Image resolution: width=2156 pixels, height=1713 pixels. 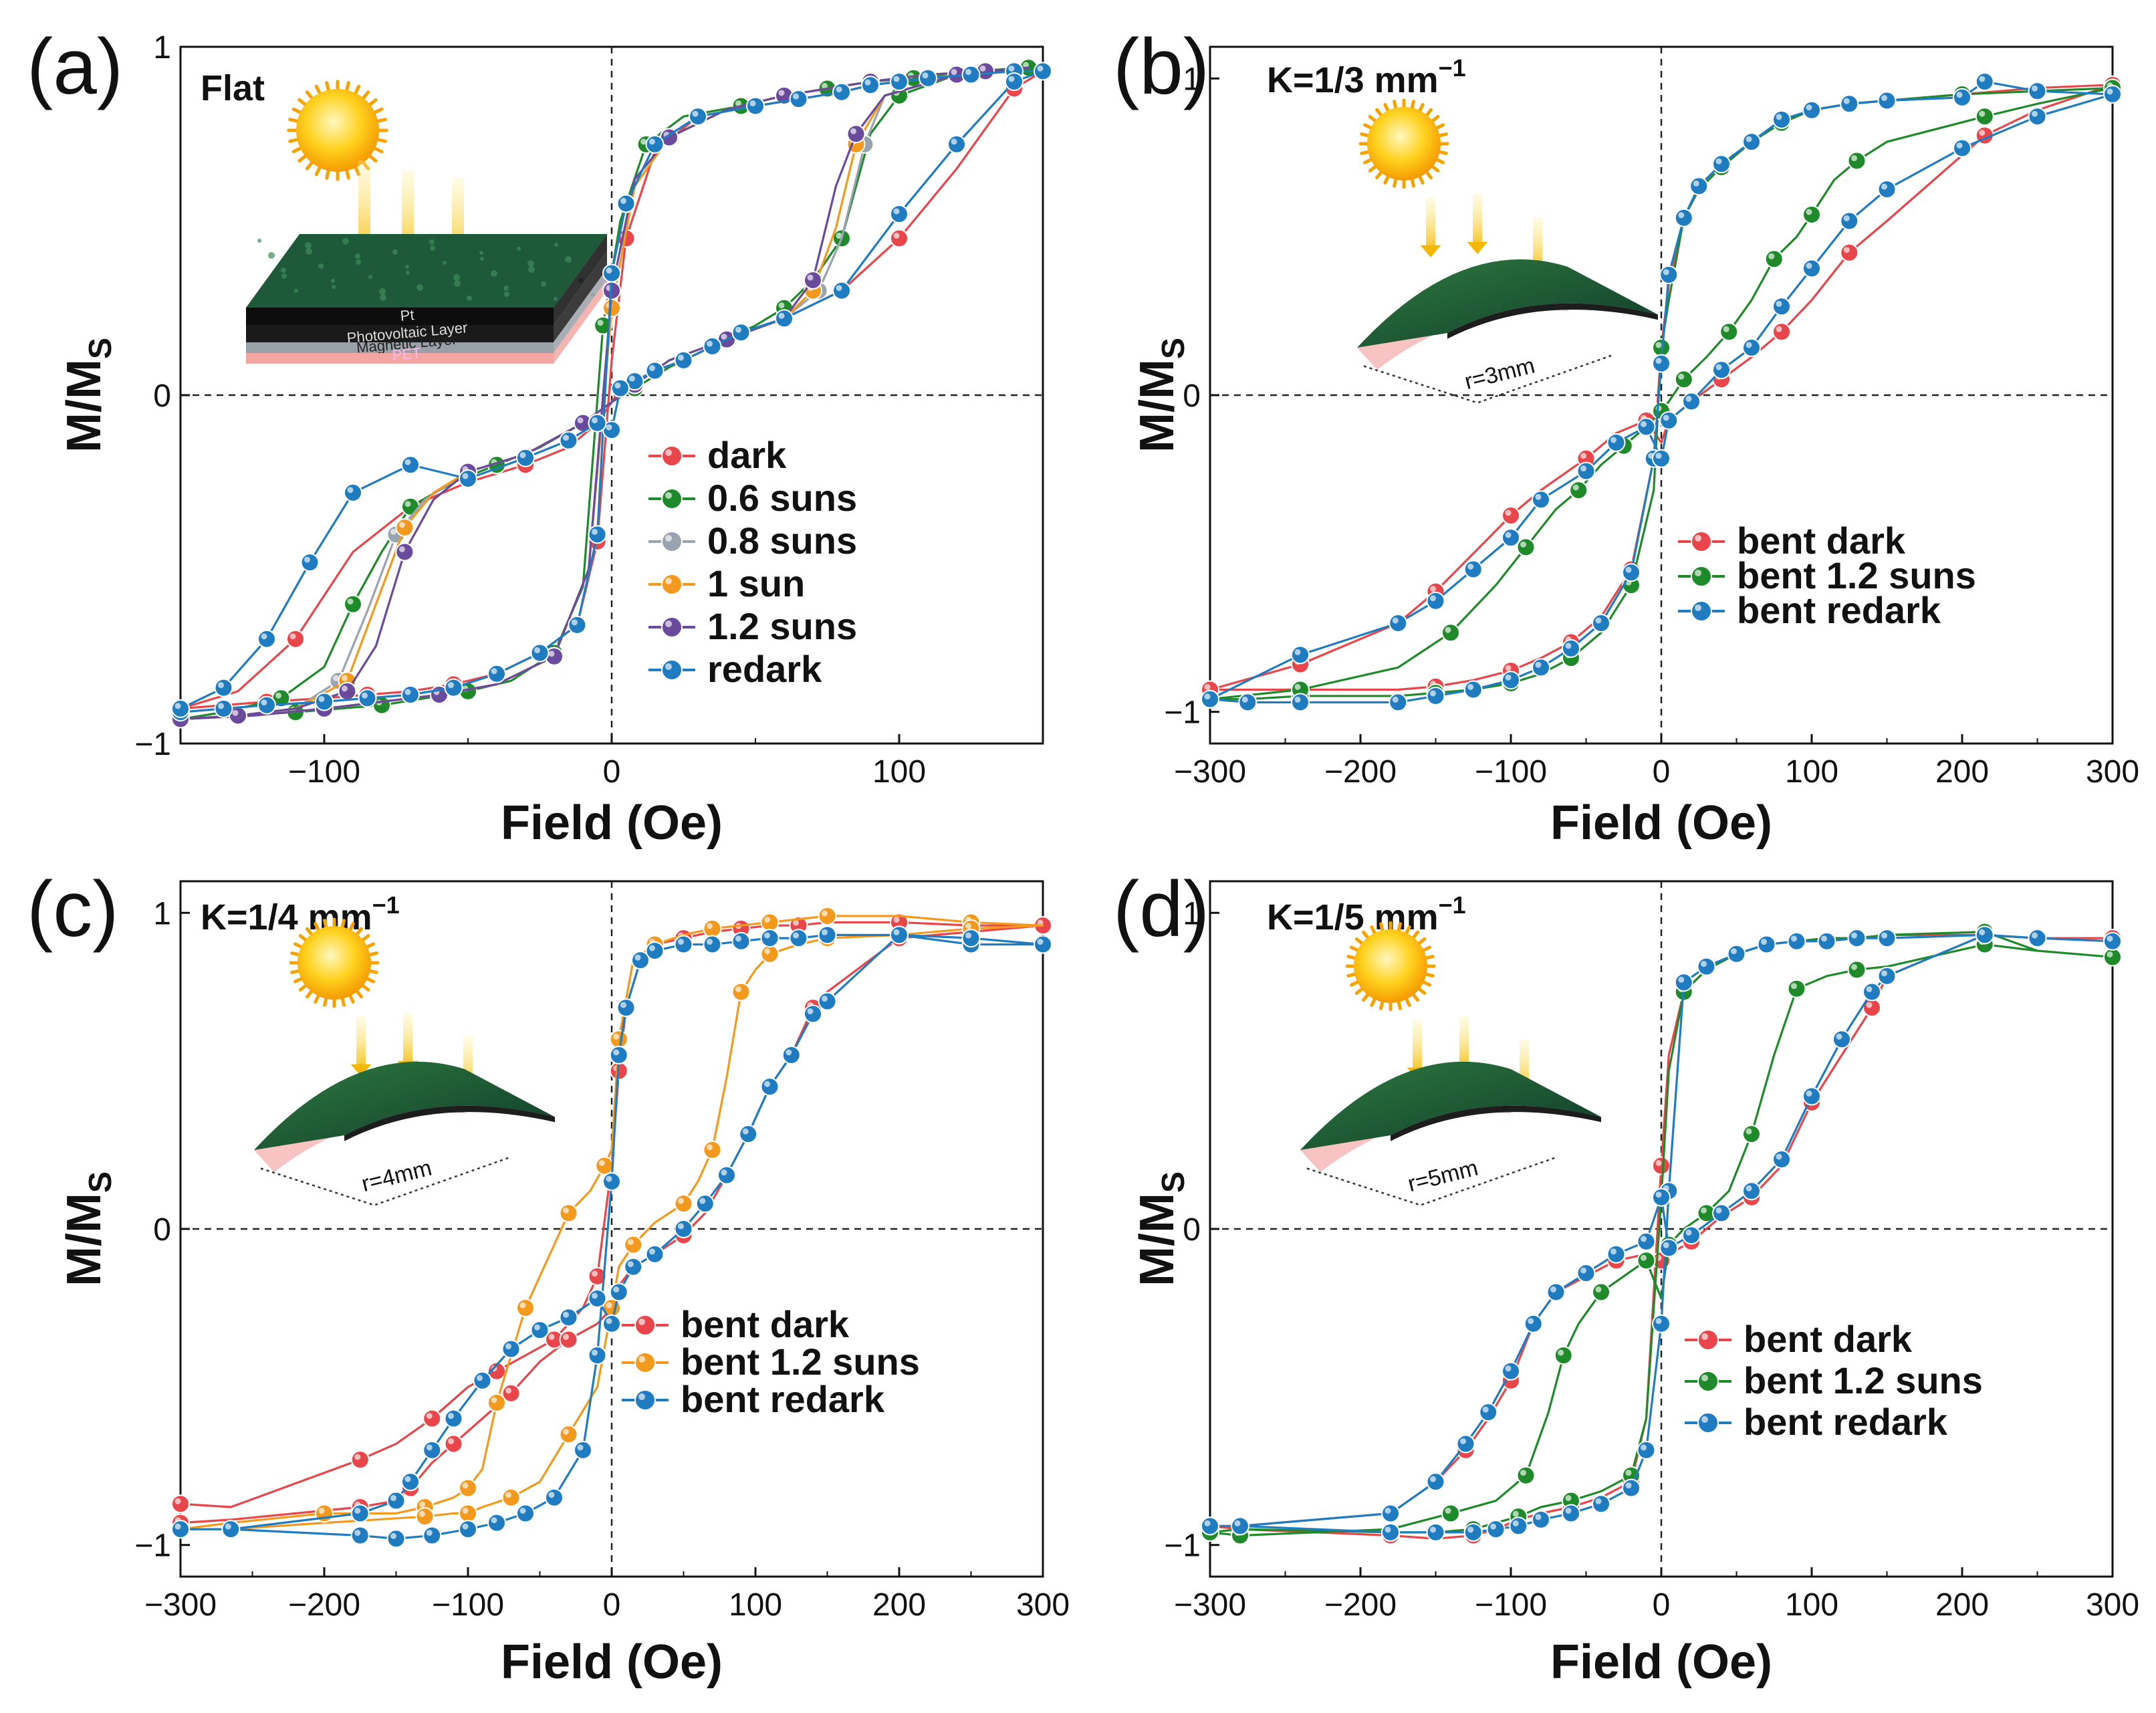 I want to click on bent-device-inset: r=3mm, so click(x=1507, y=331).